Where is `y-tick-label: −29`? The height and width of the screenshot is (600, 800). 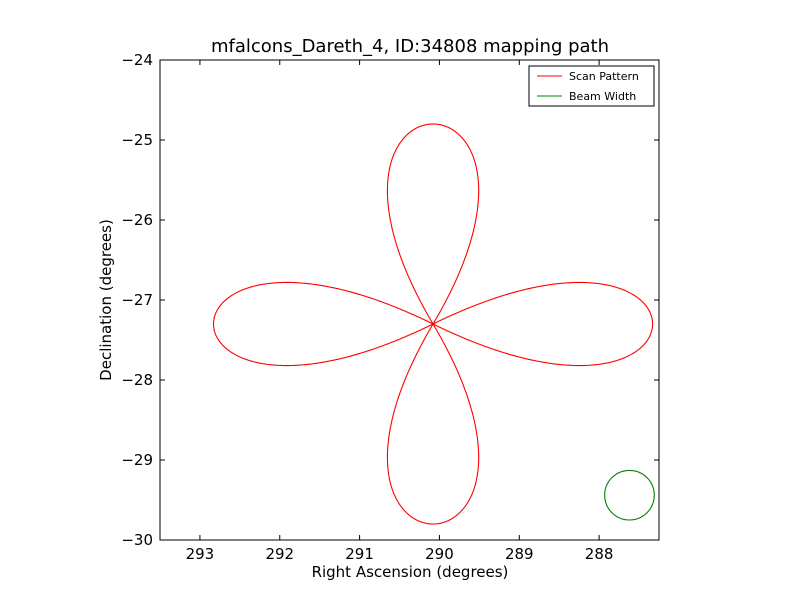 y-tick-label: −29 is located at coordinates (137, 460).